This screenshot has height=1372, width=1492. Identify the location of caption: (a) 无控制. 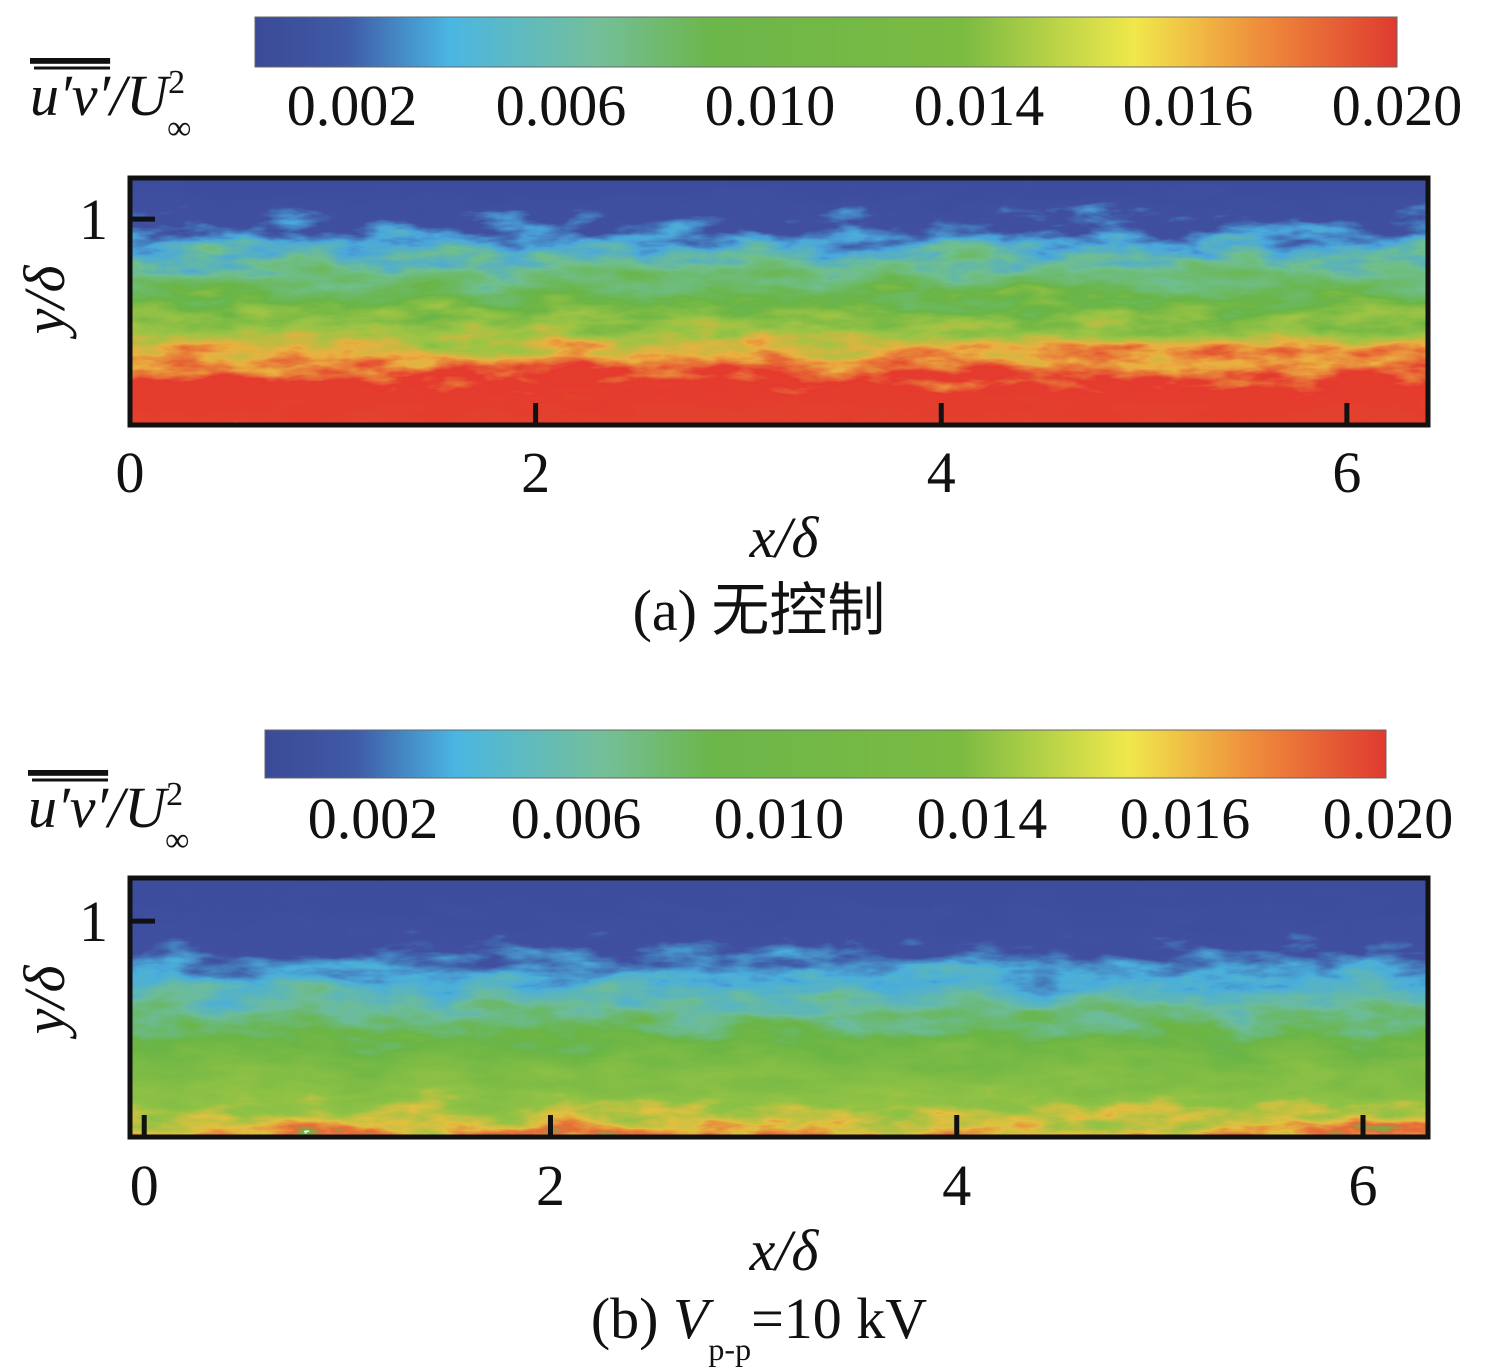
(759, 610).